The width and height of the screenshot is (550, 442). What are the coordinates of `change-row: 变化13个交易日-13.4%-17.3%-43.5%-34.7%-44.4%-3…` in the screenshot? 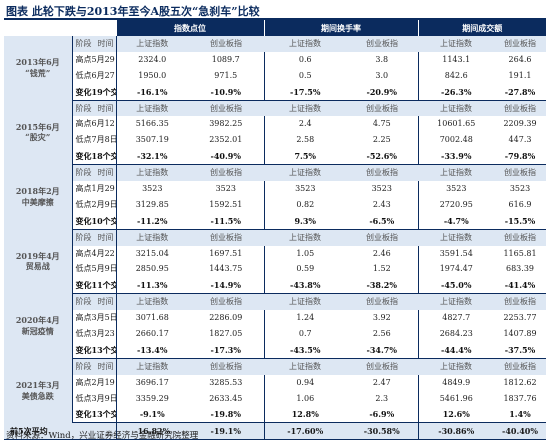 It's located at (275, 350).